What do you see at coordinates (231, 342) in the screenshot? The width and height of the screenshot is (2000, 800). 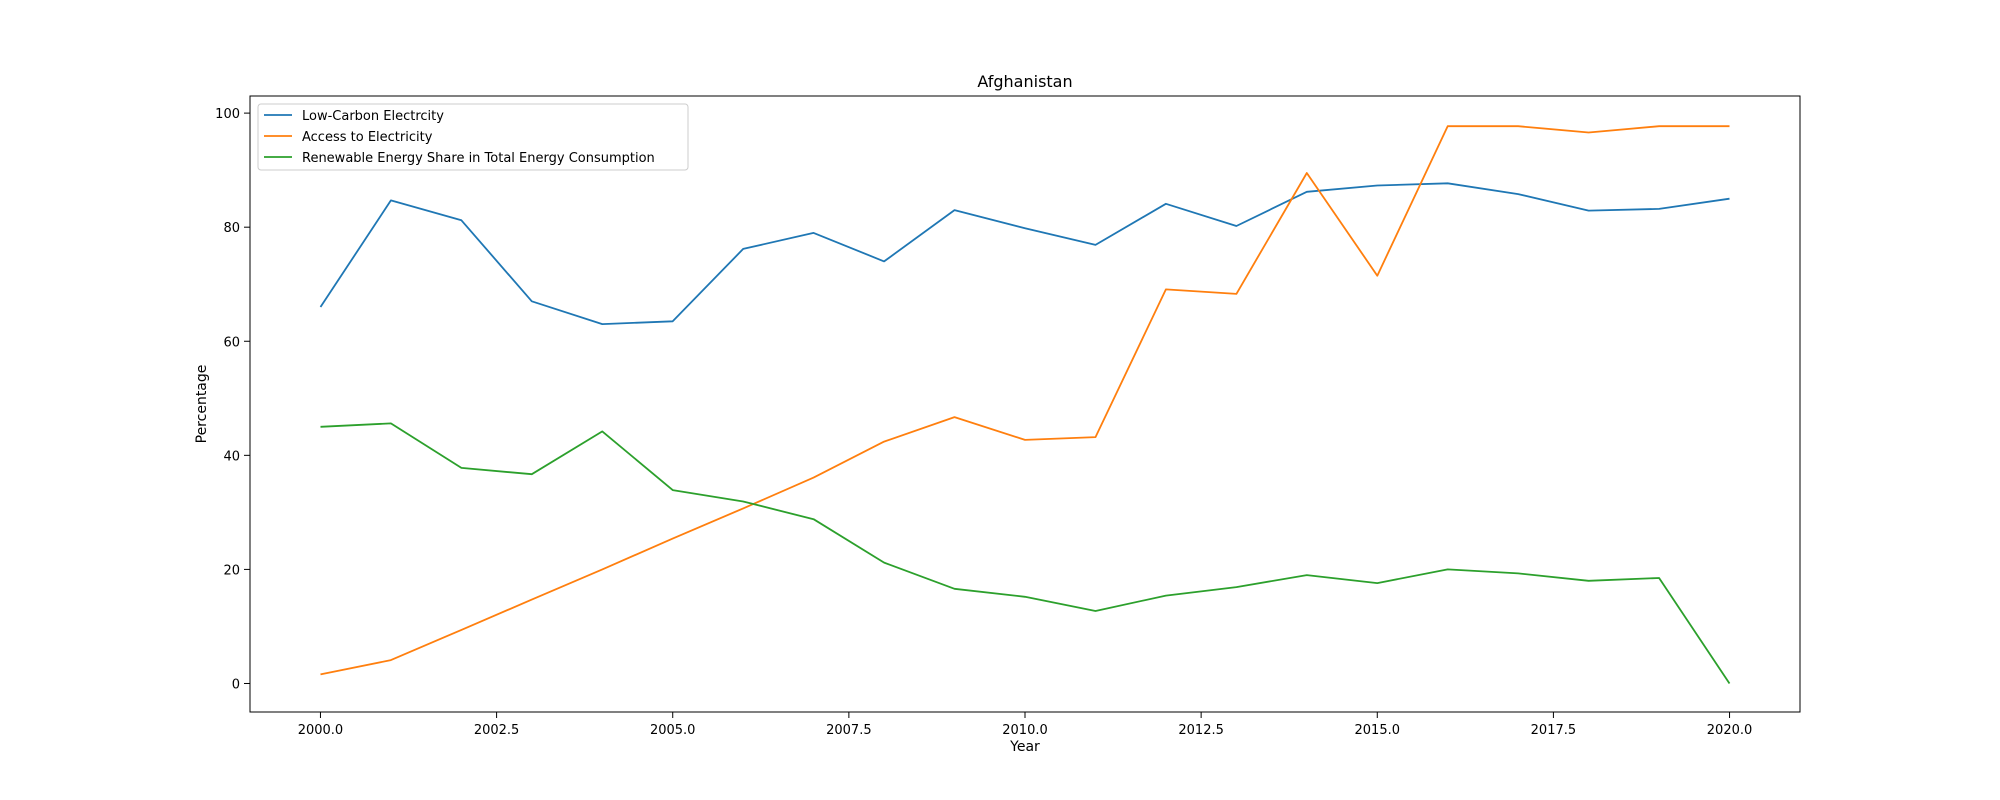 I see `y-tick-label: 60` at bounding box center [231, 342].